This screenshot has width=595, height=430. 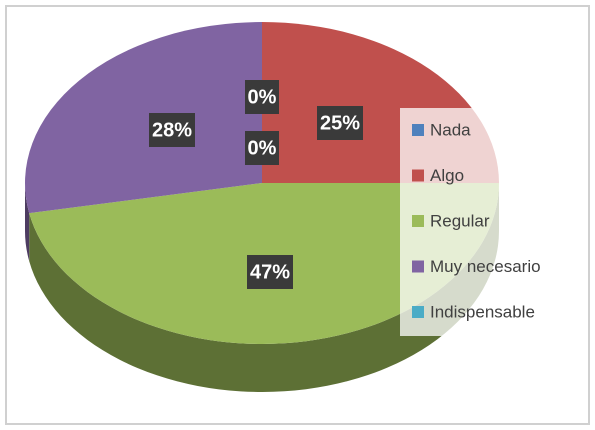 I want to click on pie-side, so click(x=27, y=222).